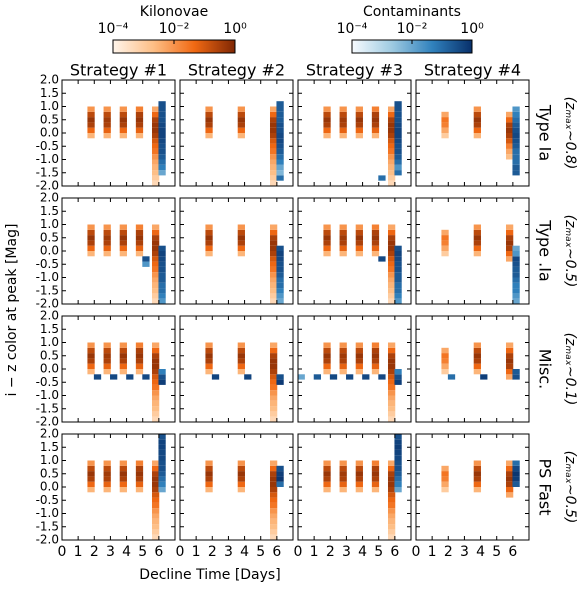 The width and height of the screenshot is (582, 589). I want to click on x-tick-label: 2, so click(94, 552).